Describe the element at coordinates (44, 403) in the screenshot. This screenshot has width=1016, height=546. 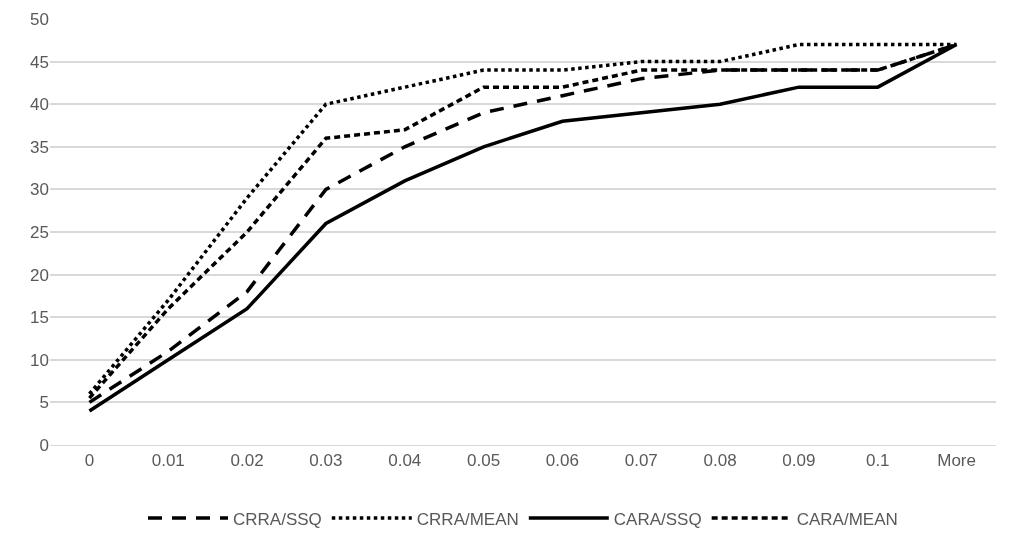
I see `y-tick-label: 5` at that location.